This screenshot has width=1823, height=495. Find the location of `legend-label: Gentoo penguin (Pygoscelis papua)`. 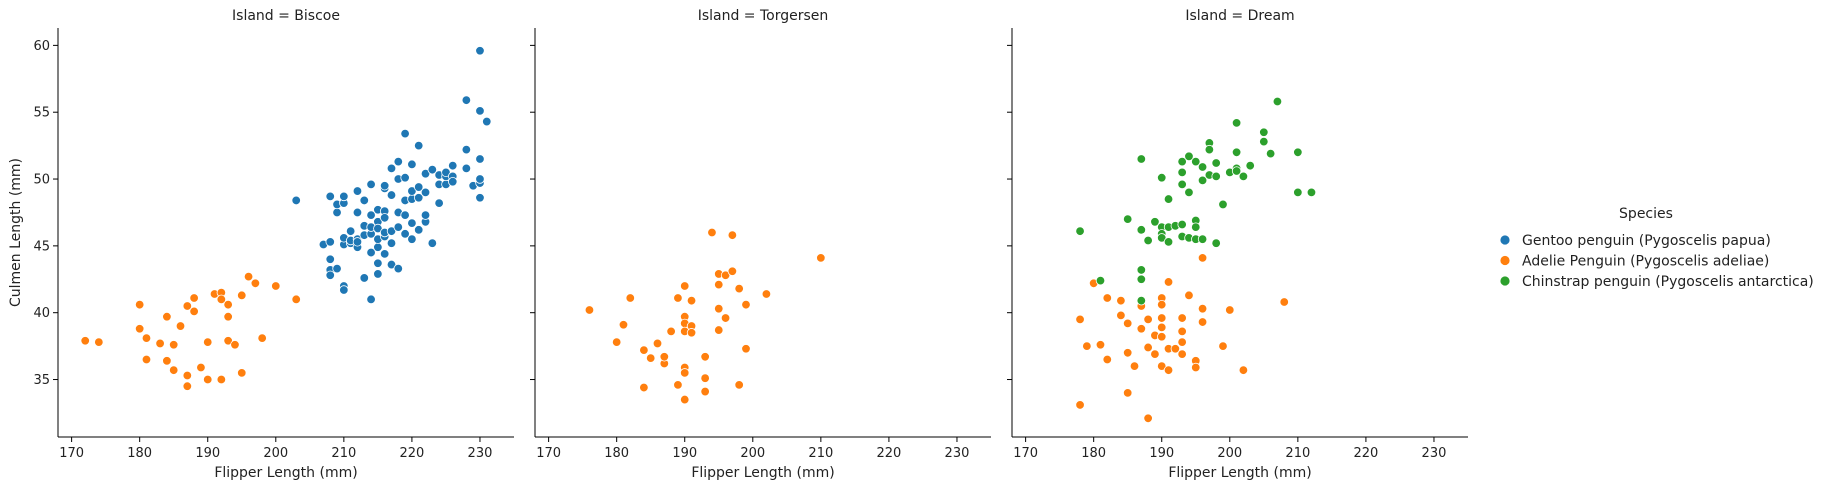

legend-label: Gentoo penguin (Pygoscelis papua) is located at coordinates (1646, 241).